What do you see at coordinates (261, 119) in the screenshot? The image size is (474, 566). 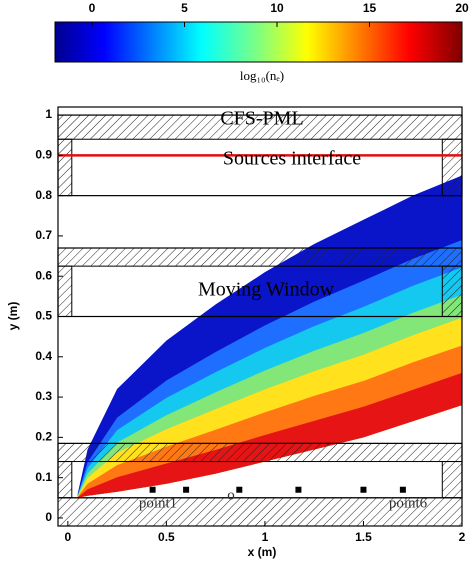 I see `annotation: CFS-PML` at bounding box center [261, 119].